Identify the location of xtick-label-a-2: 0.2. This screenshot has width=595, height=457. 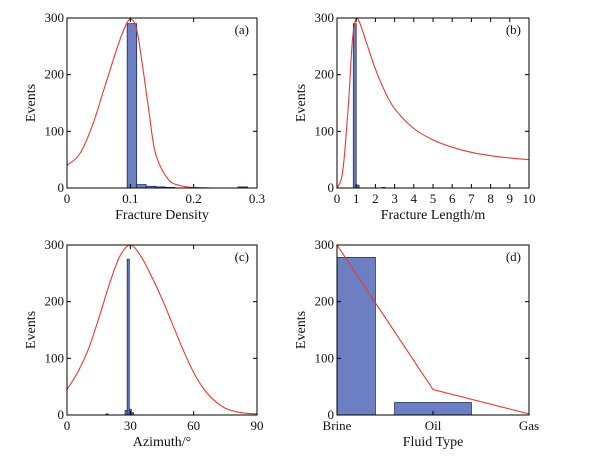
(194, 198).